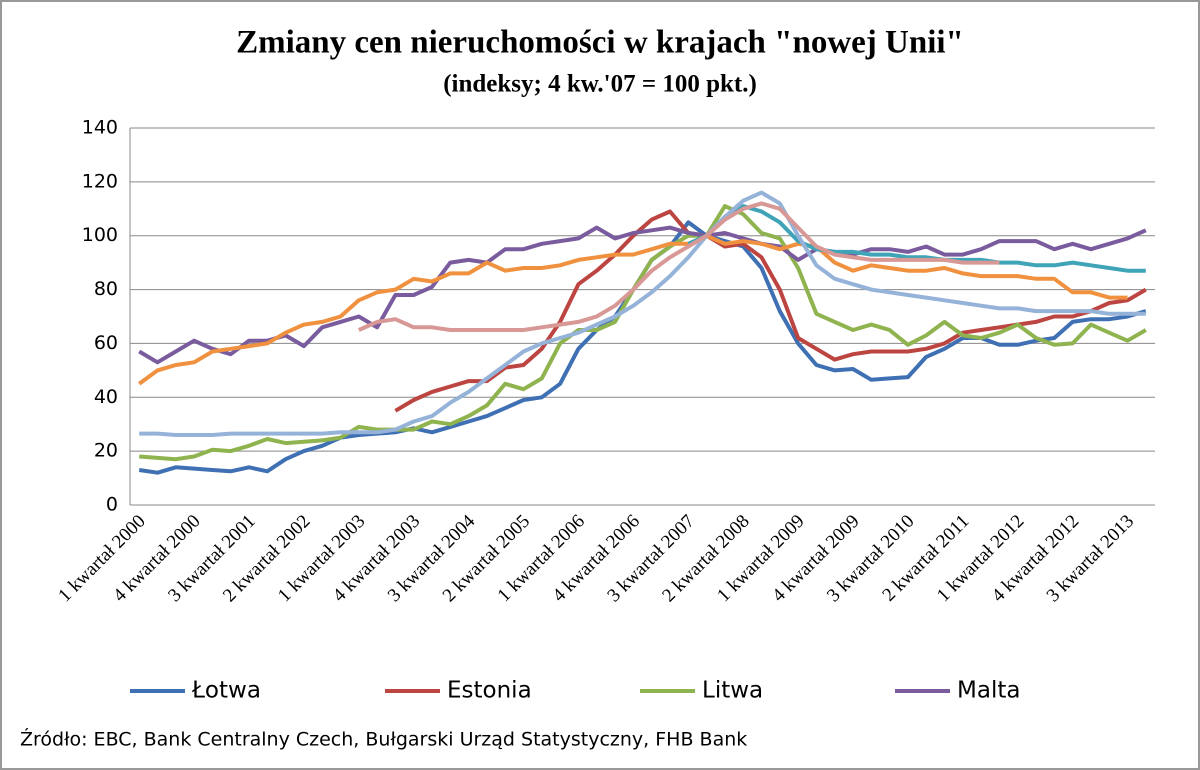  I want to click on y-tick-label: 0, so click(112, 505).